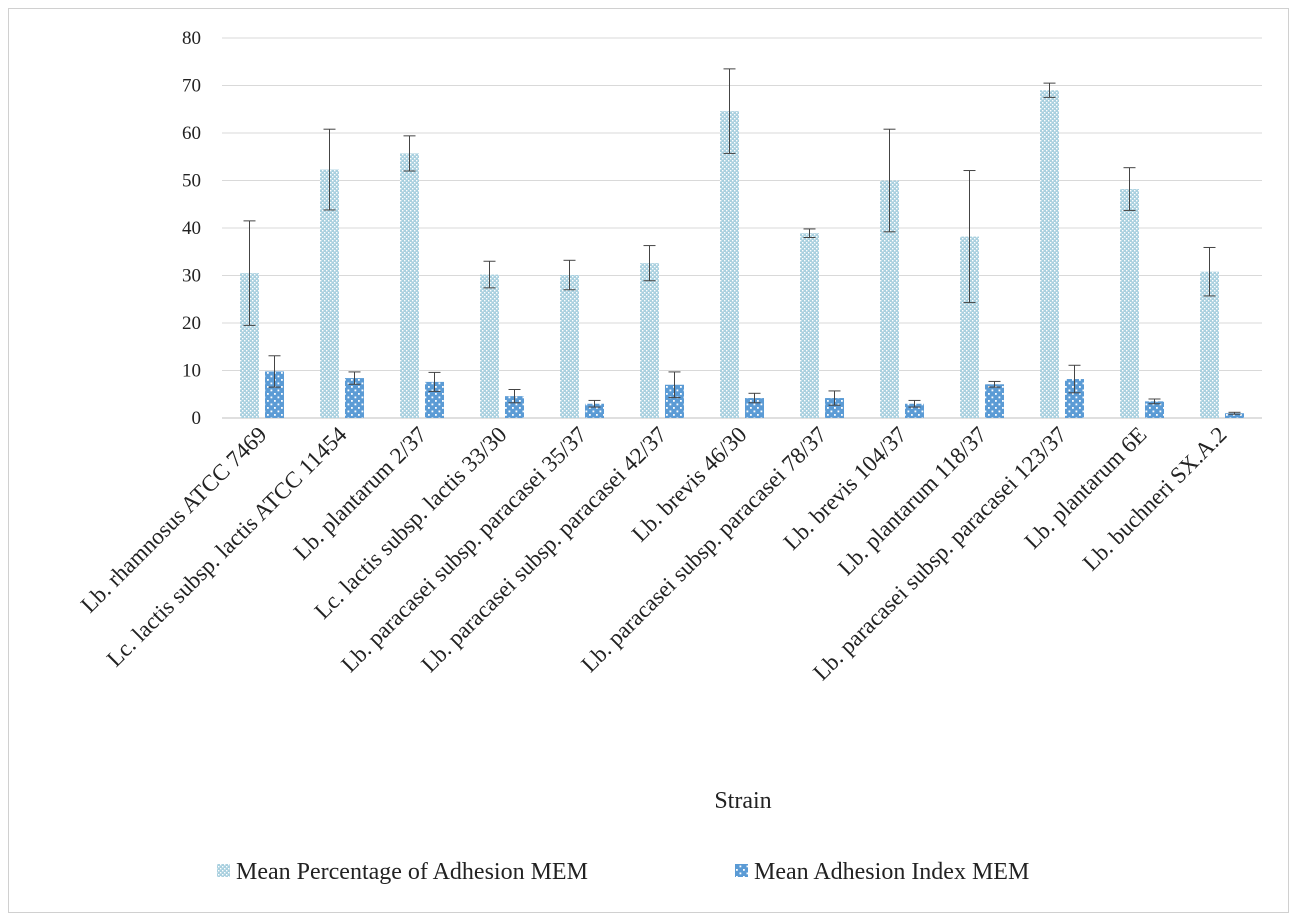 The width and height of the screenshot is (1299, 923). Describe the element at coordinates (191, 38) in the screenshot. I see `y-tick-label: 80` at that location.